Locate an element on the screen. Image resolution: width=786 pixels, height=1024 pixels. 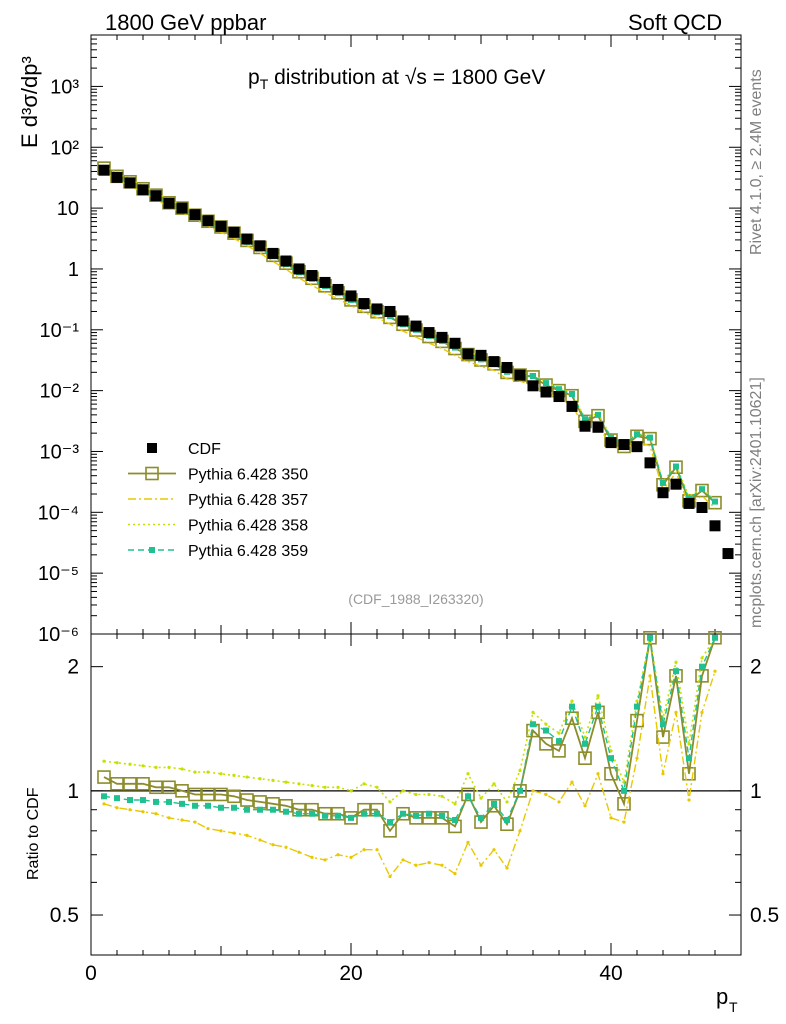
y-tick-label-main: 10⁻⁶ is located at coordinates (58, 635).